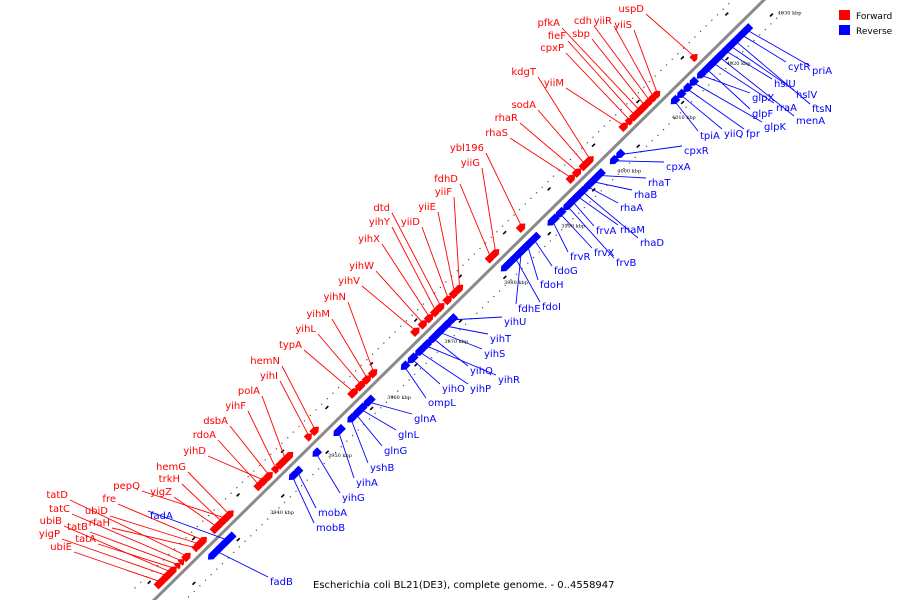  Describe the element at coordinates (117, 567) in the screenshot. I see `leader-ubiE` at that location.